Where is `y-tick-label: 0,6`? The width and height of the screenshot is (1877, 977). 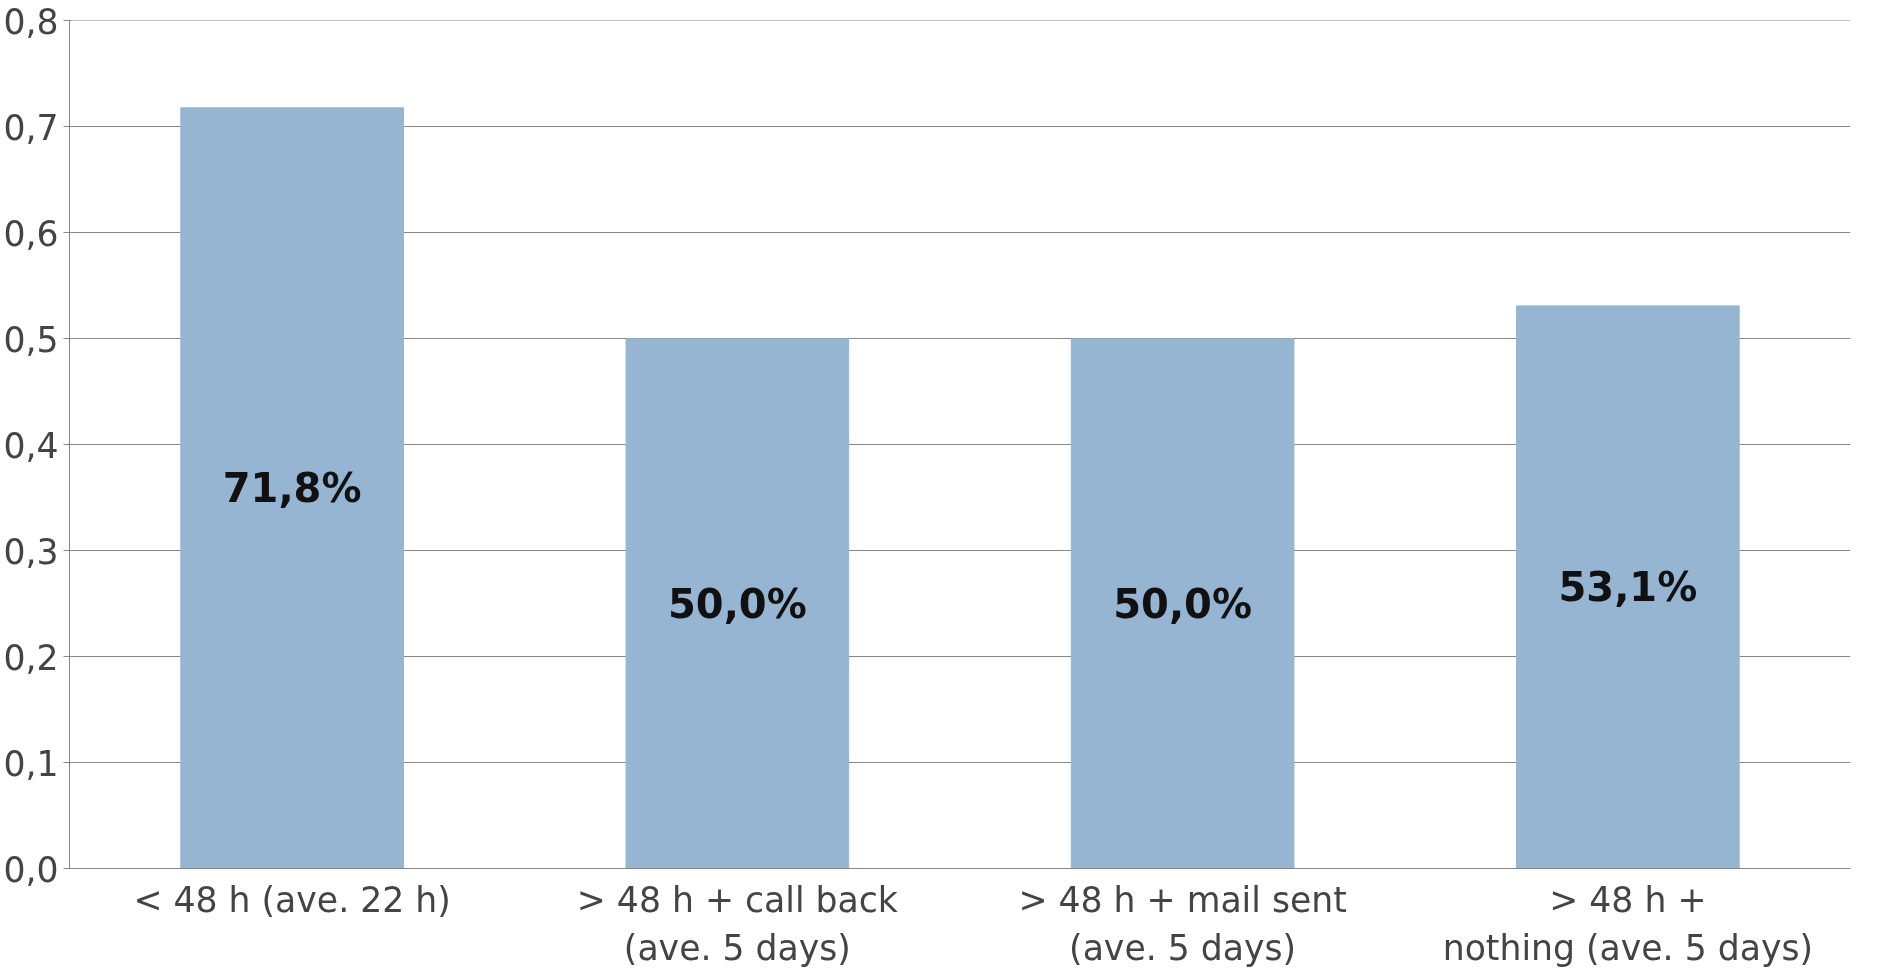
y-tick-label: 0,6 is located at coordinates (31, 233).